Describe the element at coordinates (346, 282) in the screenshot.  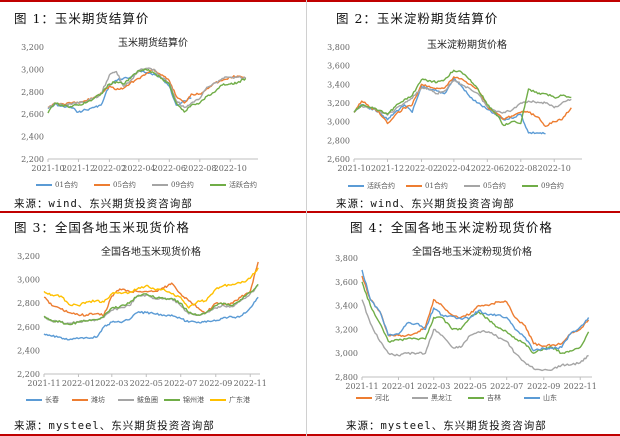
I see `chart-4-y-tick: 3,600` at that location.